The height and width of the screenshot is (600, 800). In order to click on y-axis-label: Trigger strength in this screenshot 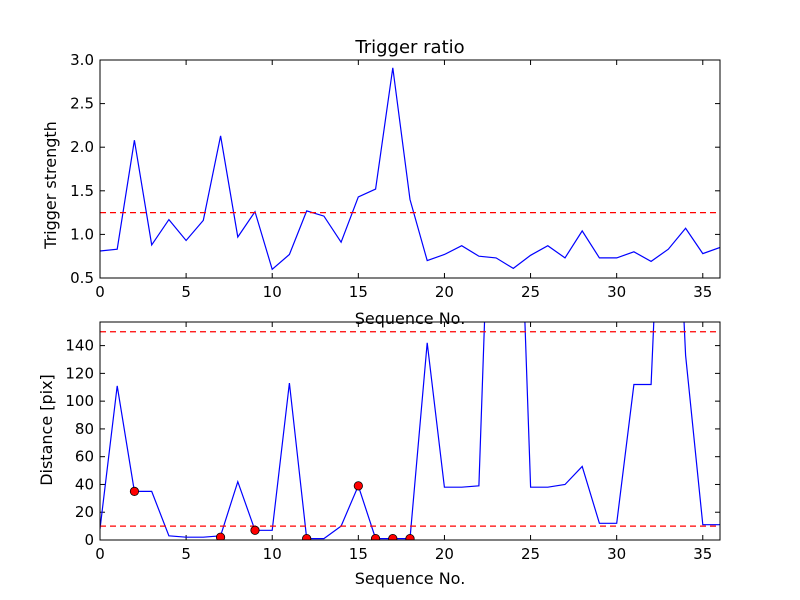, I will do `click(50, 185)`.